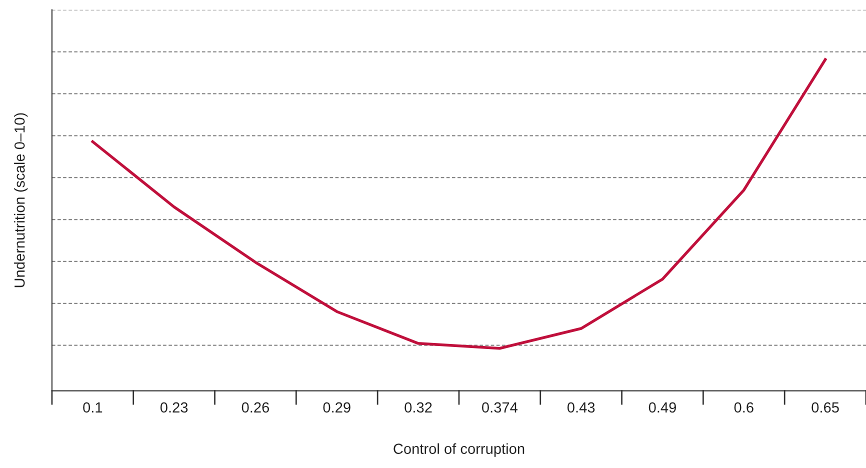 The image size is (866, 468). I want to click on x-tick-label: 0.32, so click(418, 407).